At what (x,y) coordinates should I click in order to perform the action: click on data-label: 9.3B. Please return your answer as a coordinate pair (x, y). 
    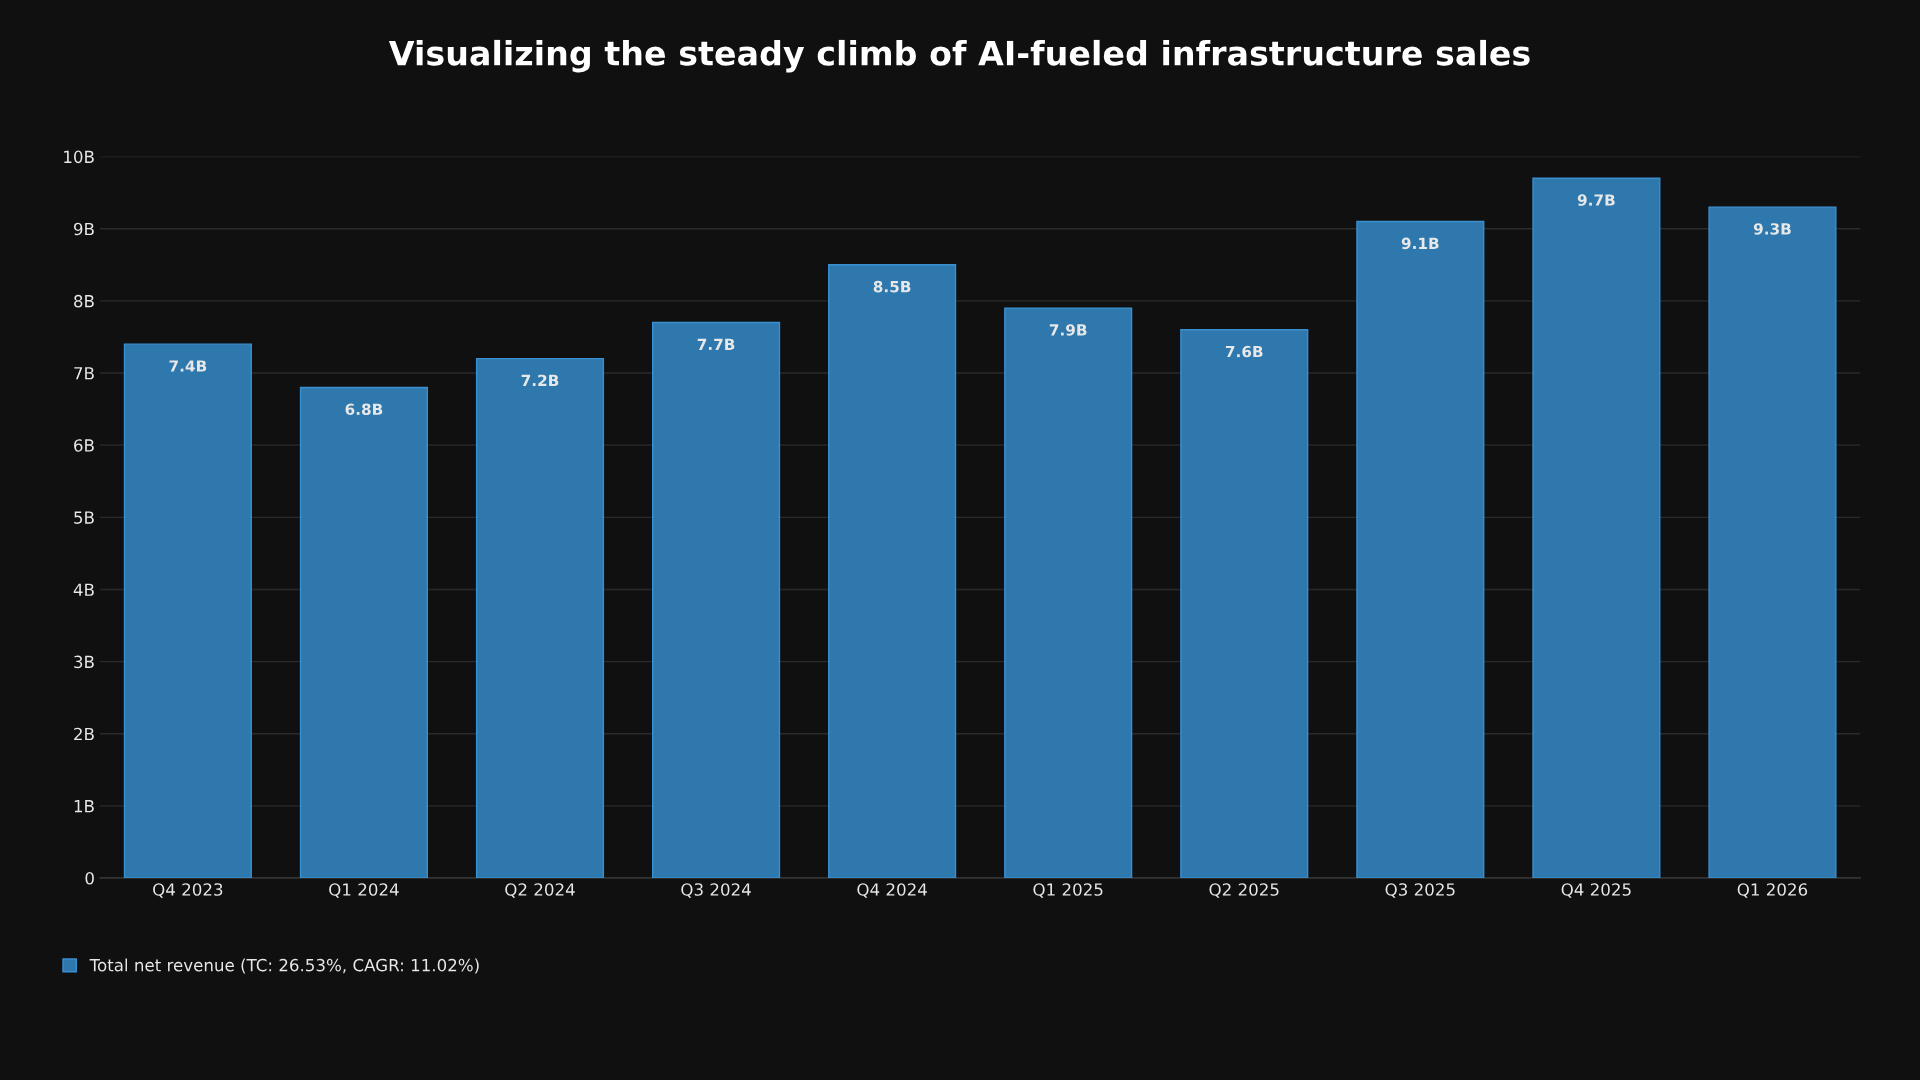
    Looking at the image, I should click on (1772, 229).